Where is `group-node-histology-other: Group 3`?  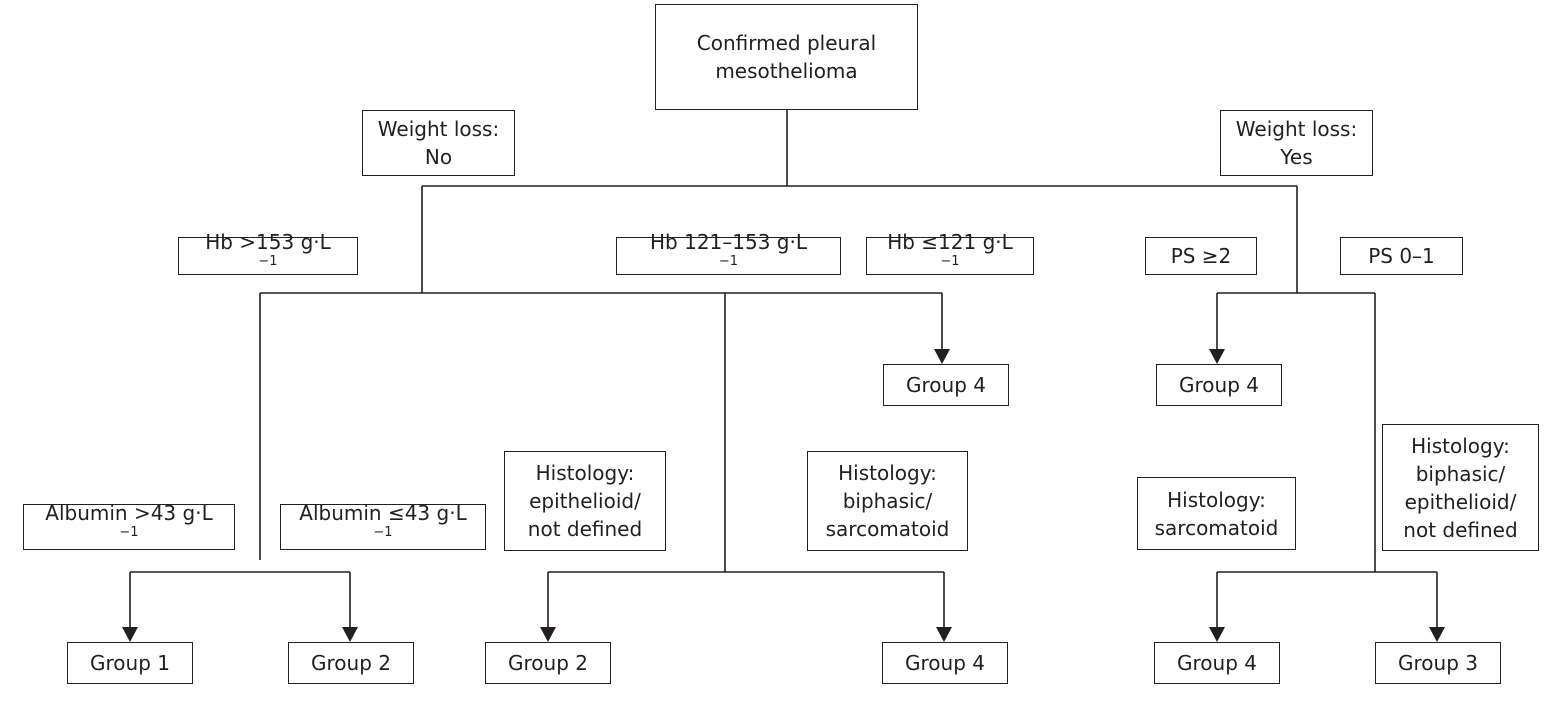
group-node-histology-other: Group 3 is located at coordinates (1438, 663).